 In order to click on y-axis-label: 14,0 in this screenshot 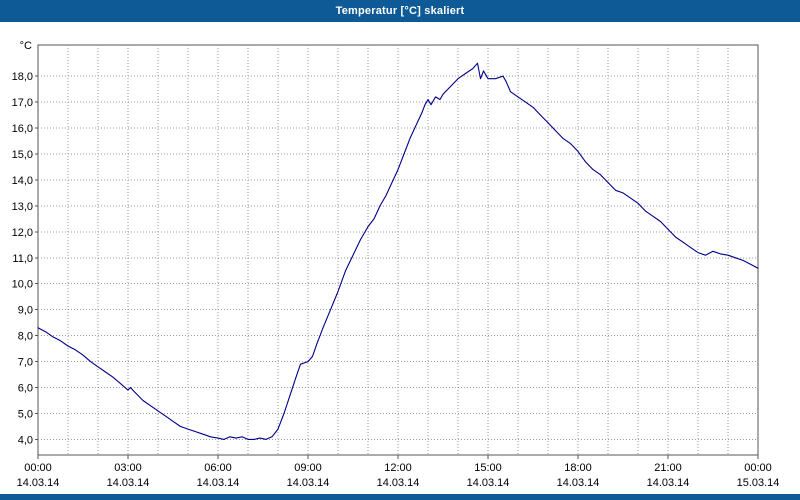, I will do `click(22, 181)`.